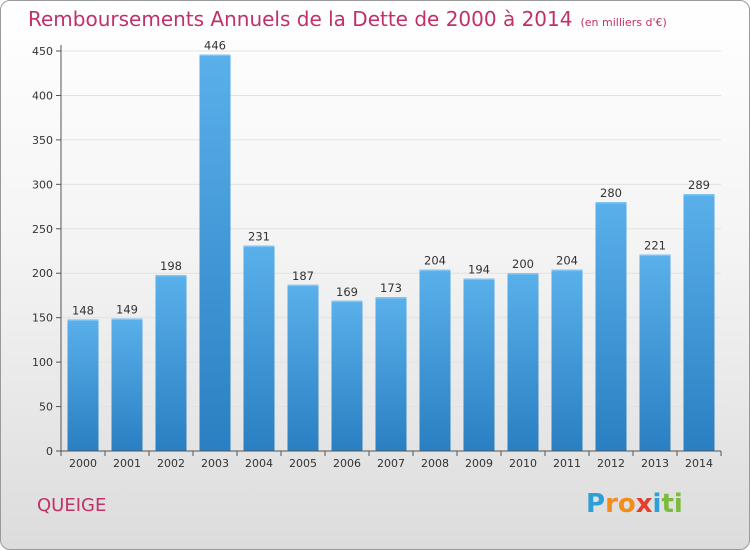  I want to click on value-label-2013: 221, so click(655, 246).